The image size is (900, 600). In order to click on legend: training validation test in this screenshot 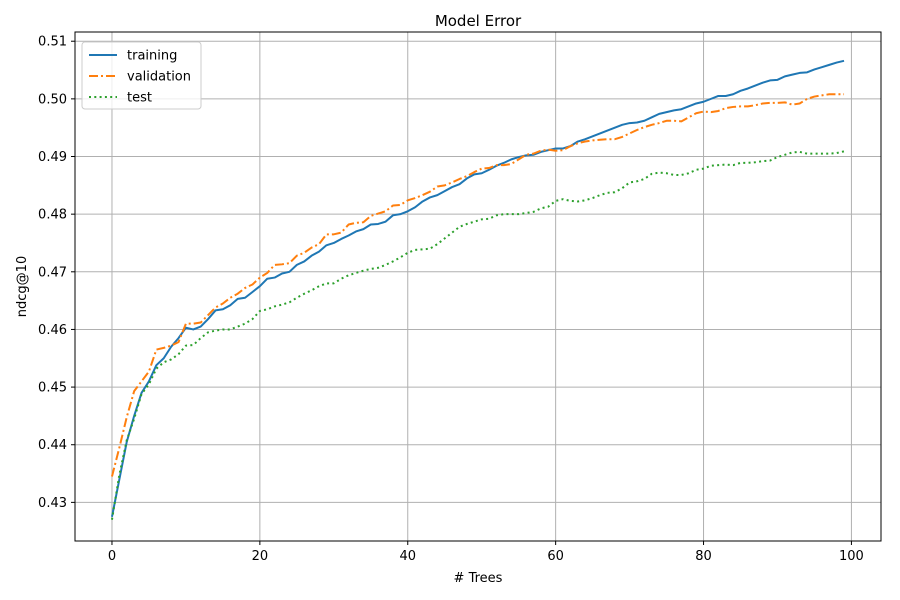, I will do `click(141, 75)`.